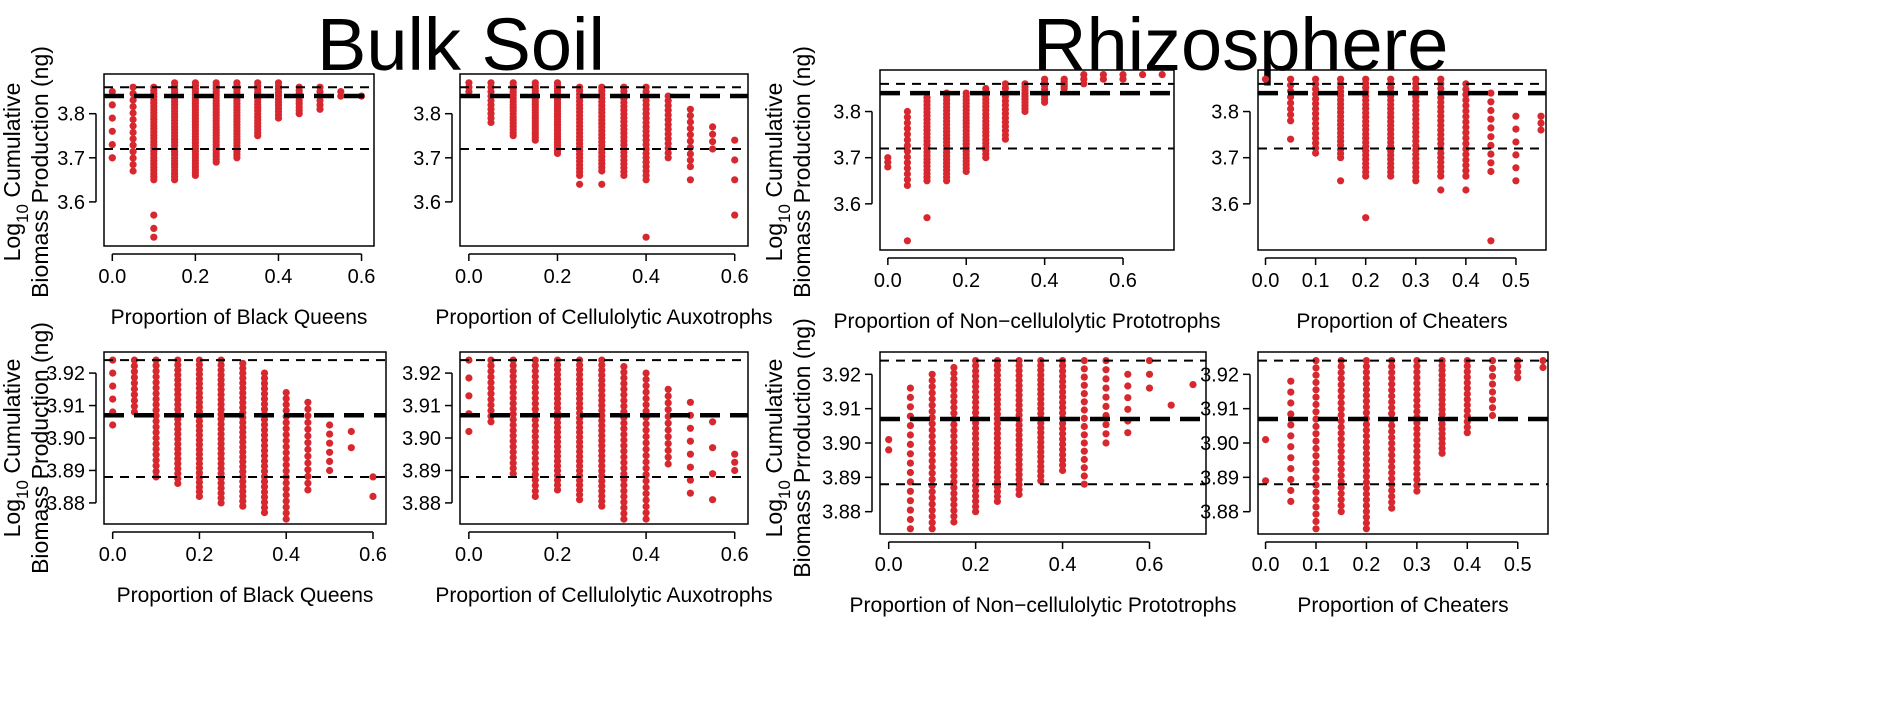  I want to click on plot-frame, so click(1402, 160).